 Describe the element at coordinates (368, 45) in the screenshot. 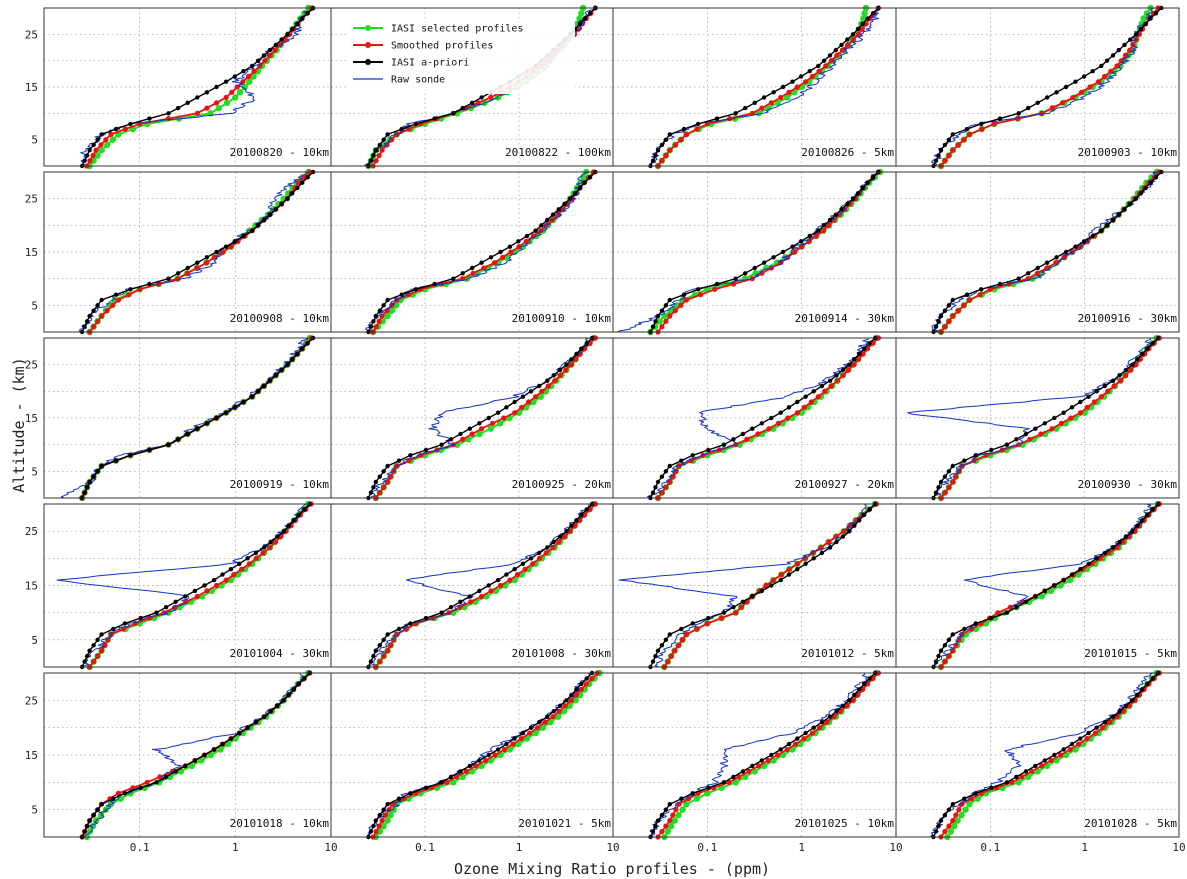

I see `legend-swatch-marker` at that location.